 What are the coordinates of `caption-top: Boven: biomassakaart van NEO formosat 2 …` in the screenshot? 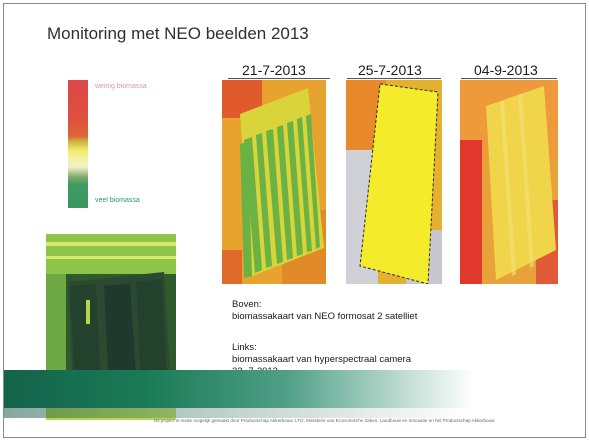 It's located at (324, 311).